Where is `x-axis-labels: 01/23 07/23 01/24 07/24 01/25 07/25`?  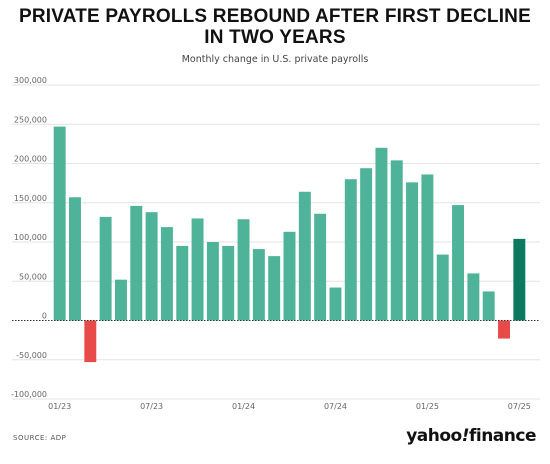
x-axis-labels: 01/23 07/23 01/24 07/24 01/25 07/25 is located at coordinates (289, 406).